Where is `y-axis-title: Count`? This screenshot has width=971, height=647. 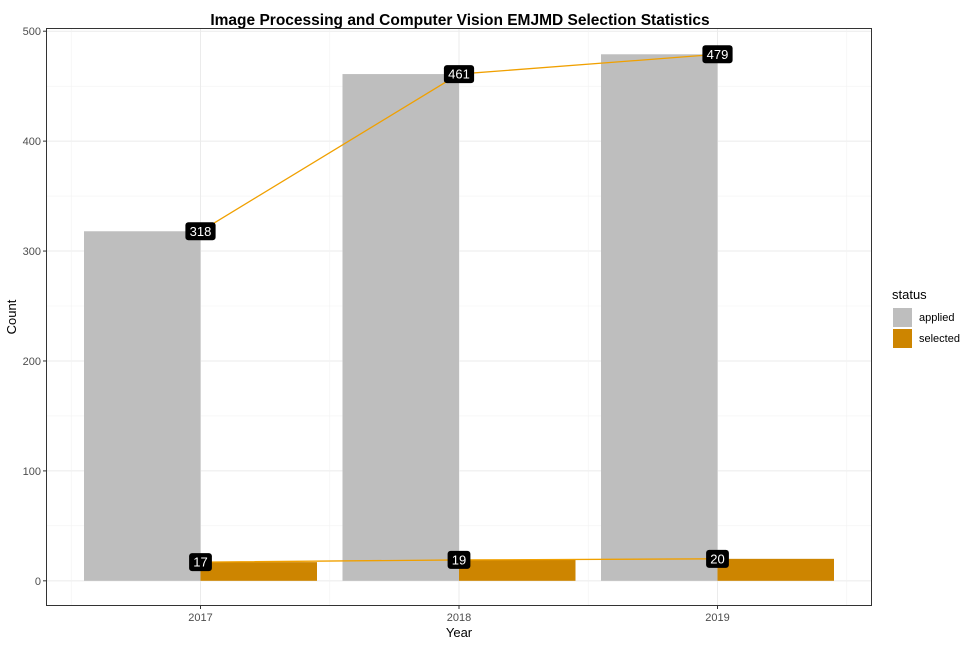 y-axis-title: Count is located at coordinates (11, 316).